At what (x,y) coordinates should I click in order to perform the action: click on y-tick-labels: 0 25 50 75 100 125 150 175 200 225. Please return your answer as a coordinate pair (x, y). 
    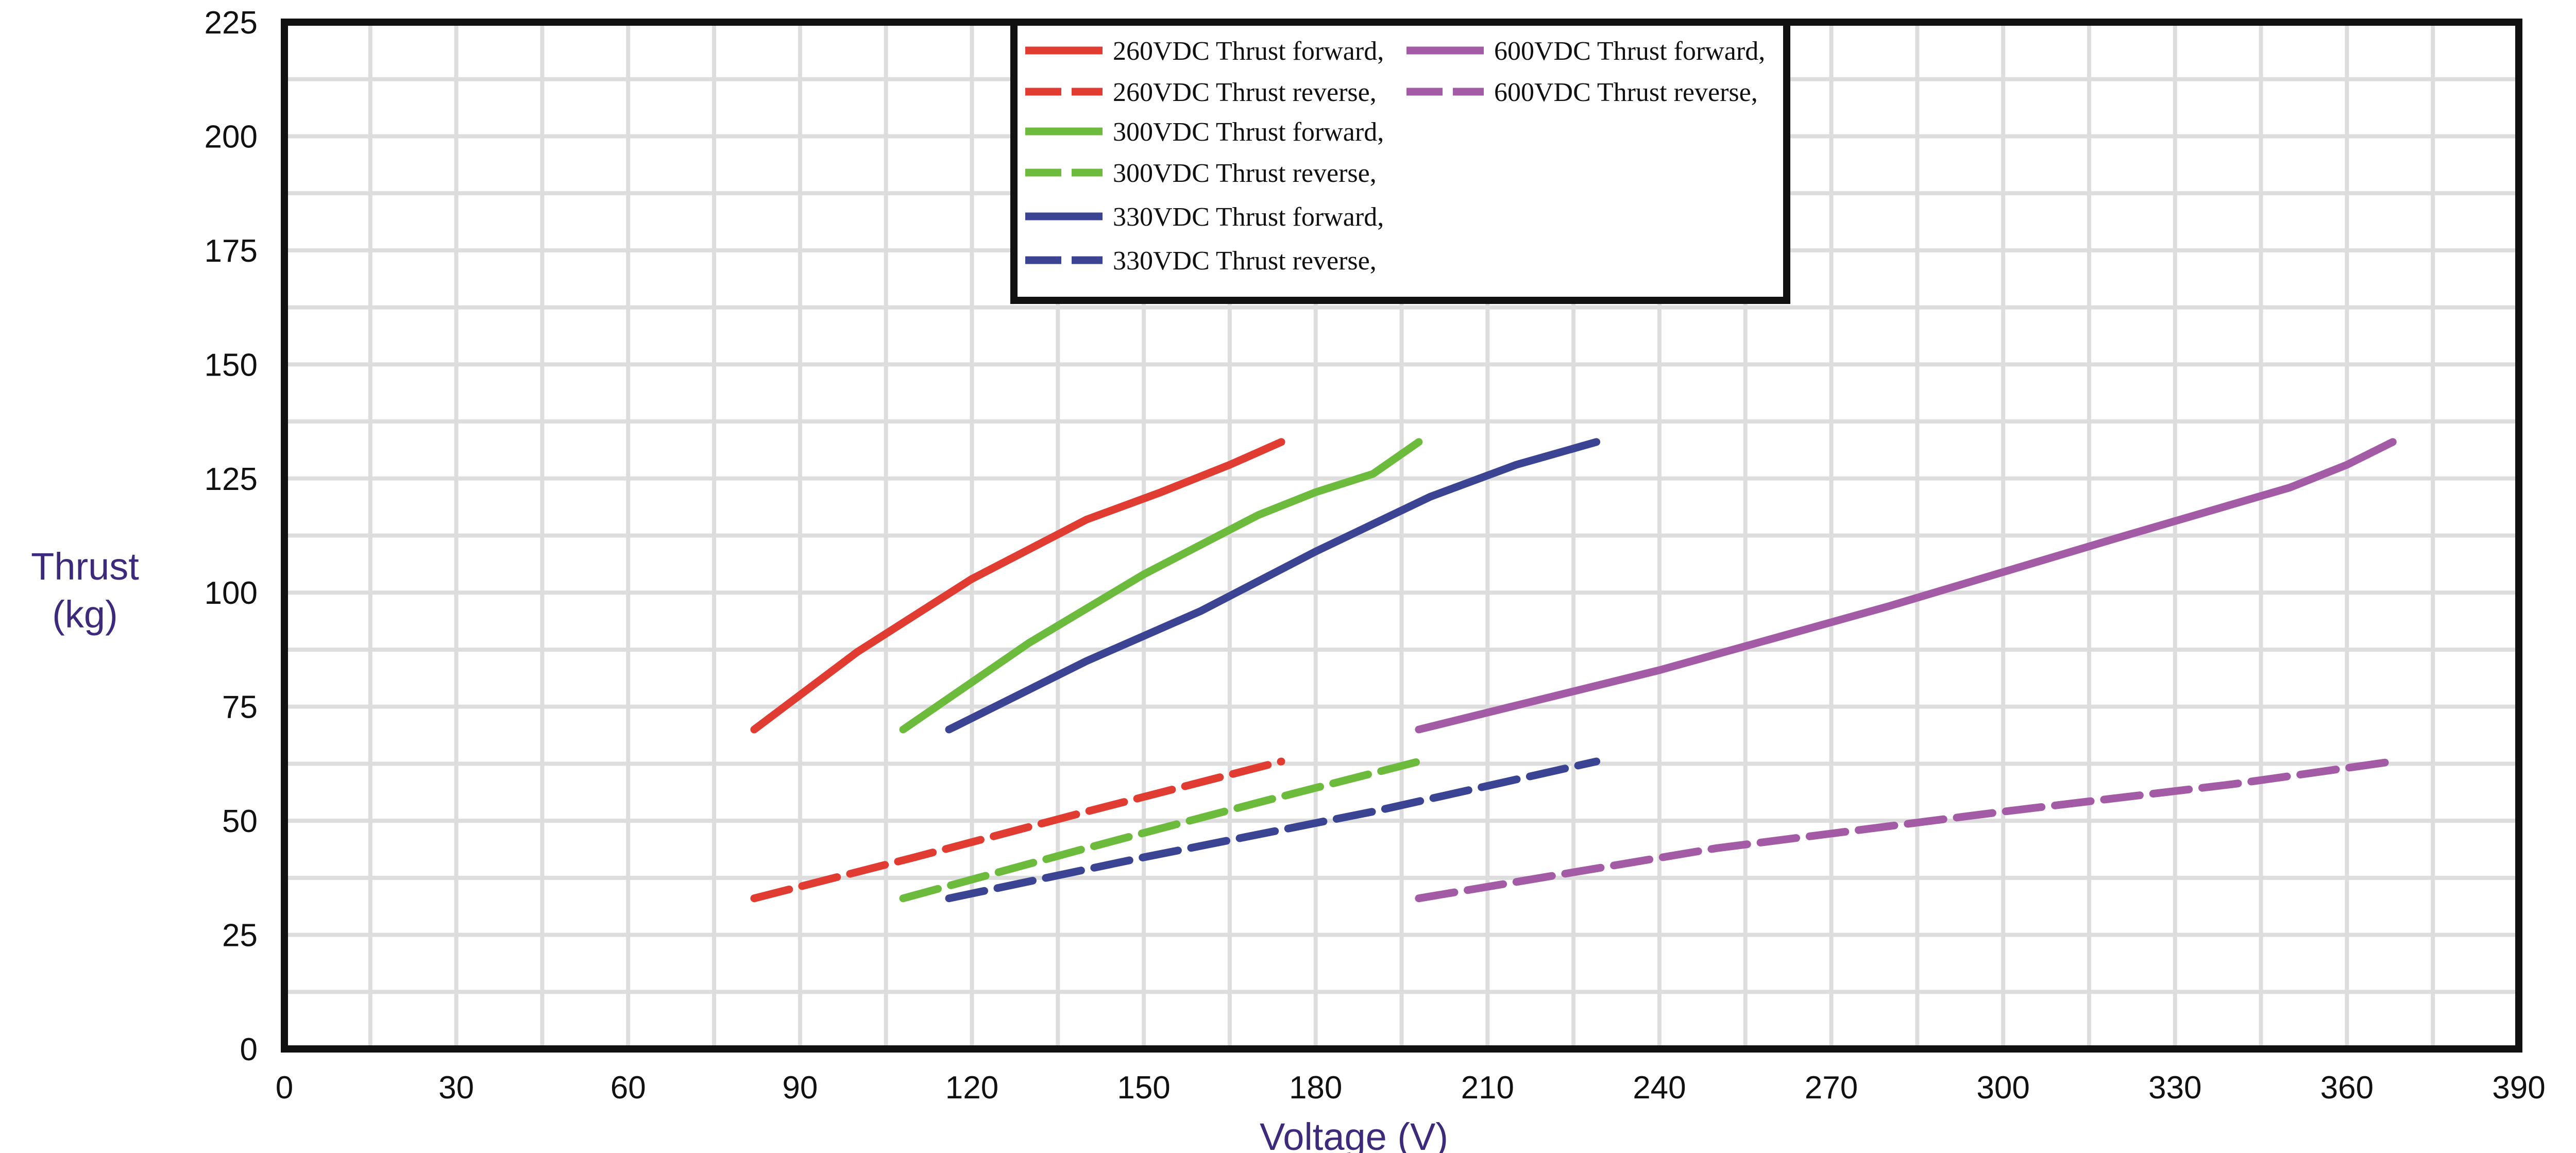
    Looking at the image, I should click on (231, 536).